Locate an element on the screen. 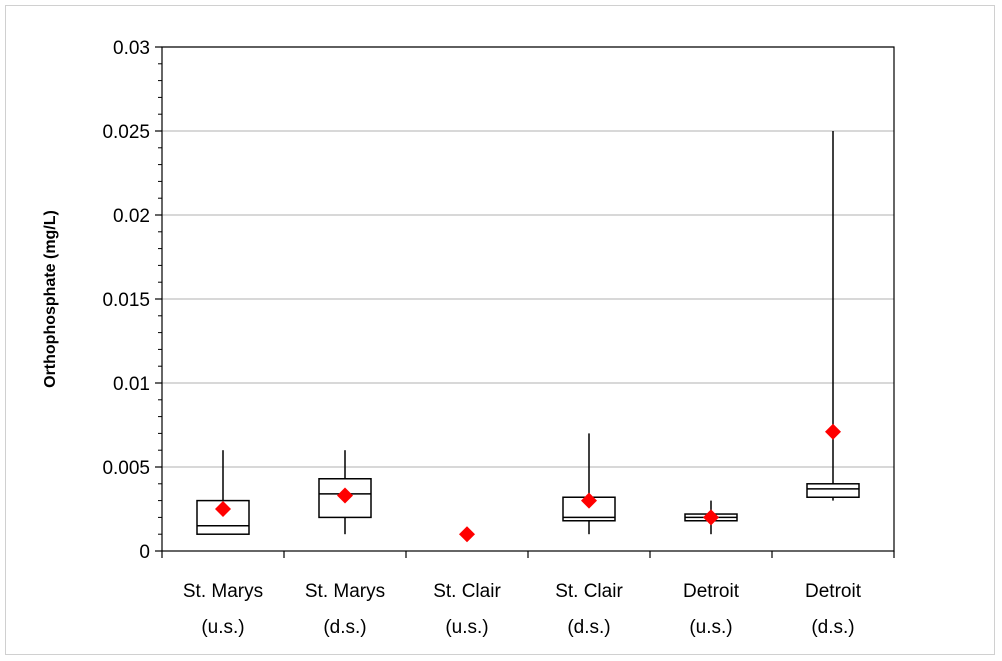 Image resolution: width=1002 pixels, height=661 pixels. y-tick-label: 0 is located at coordinates (144, 552).